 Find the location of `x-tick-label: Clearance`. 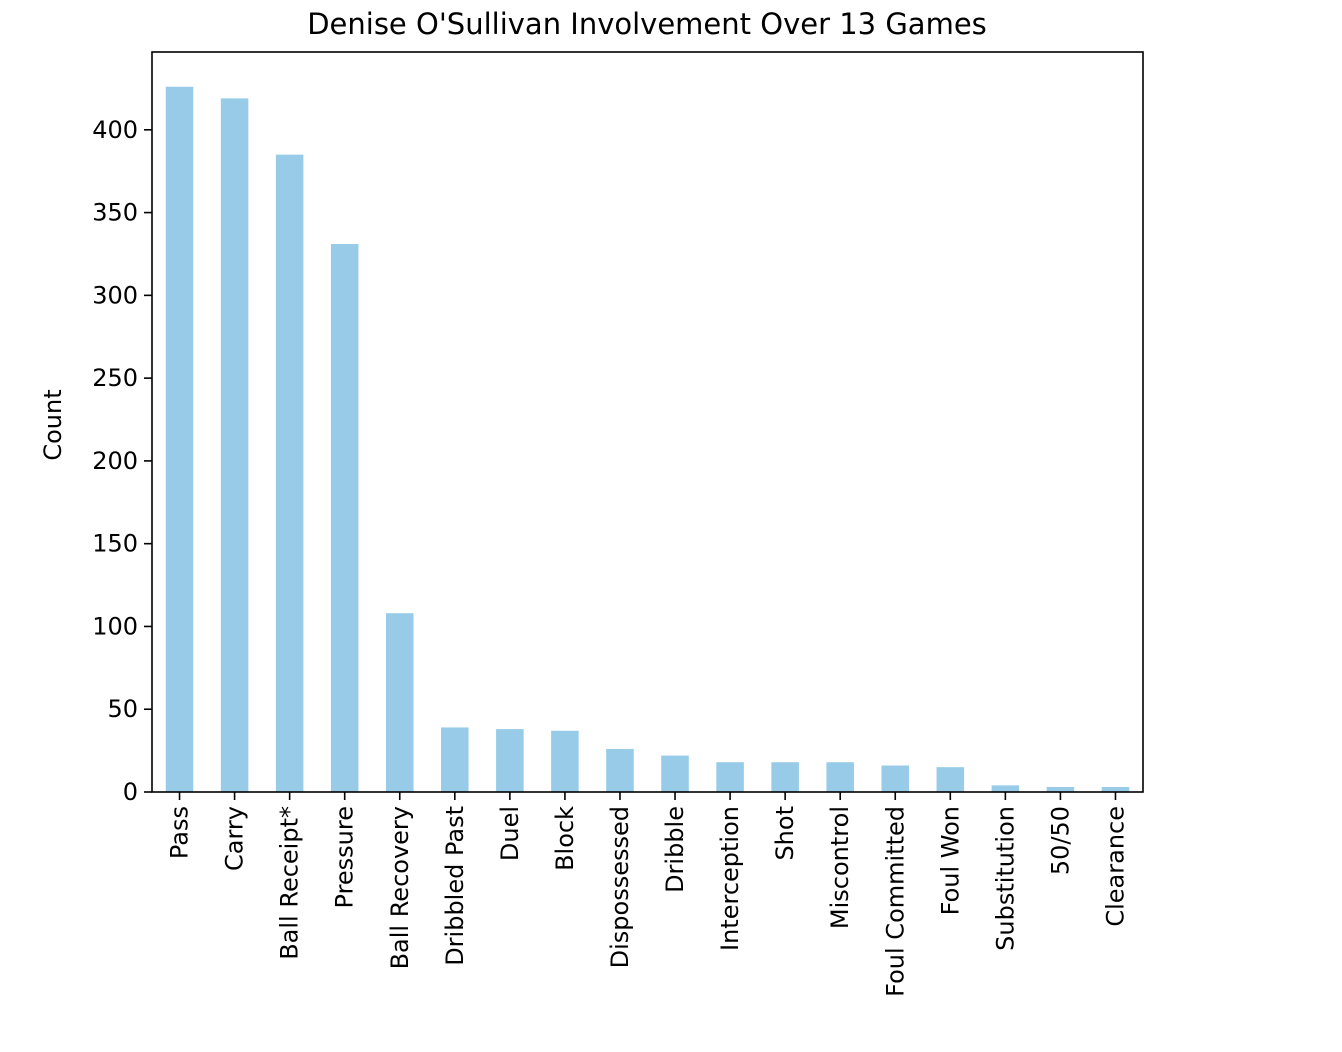

x-tick-label: Clearance is located at coordinates (1115, 866).